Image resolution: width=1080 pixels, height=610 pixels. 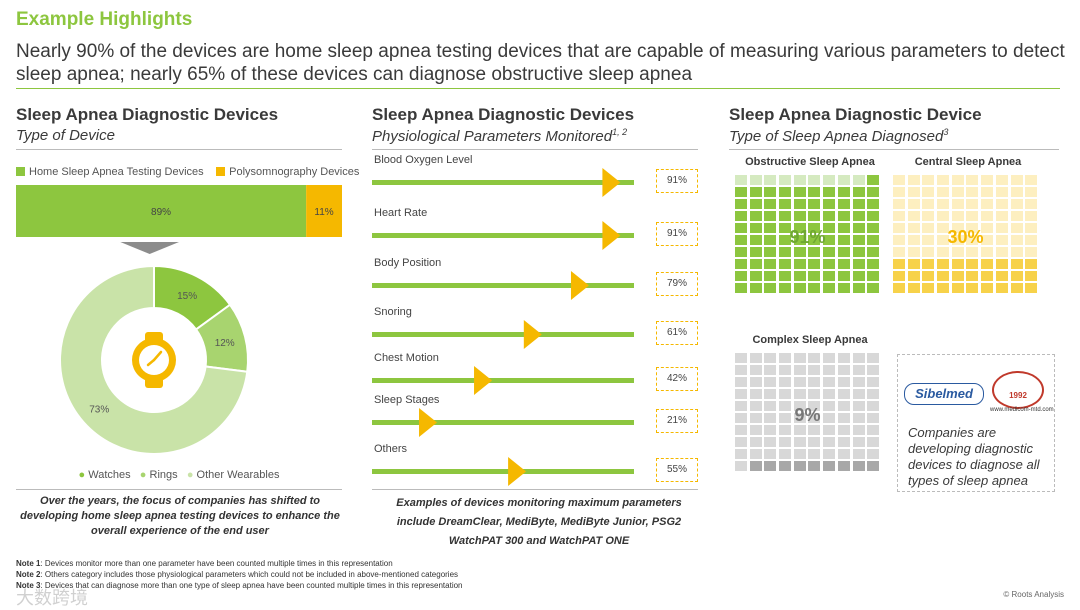 What do you see at coordinates (294, 171) in the screenshot?
I see `legend-psg: Polysomnography Devices` at bounding box center [294, 171].